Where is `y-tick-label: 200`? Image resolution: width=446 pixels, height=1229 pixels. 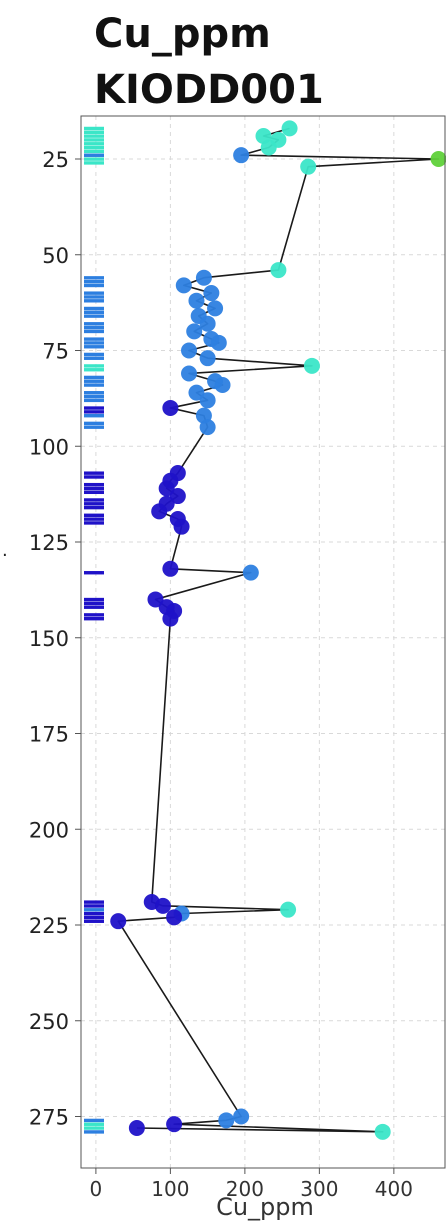
y-tick-label: 200 is located at coordinates (49, 830).